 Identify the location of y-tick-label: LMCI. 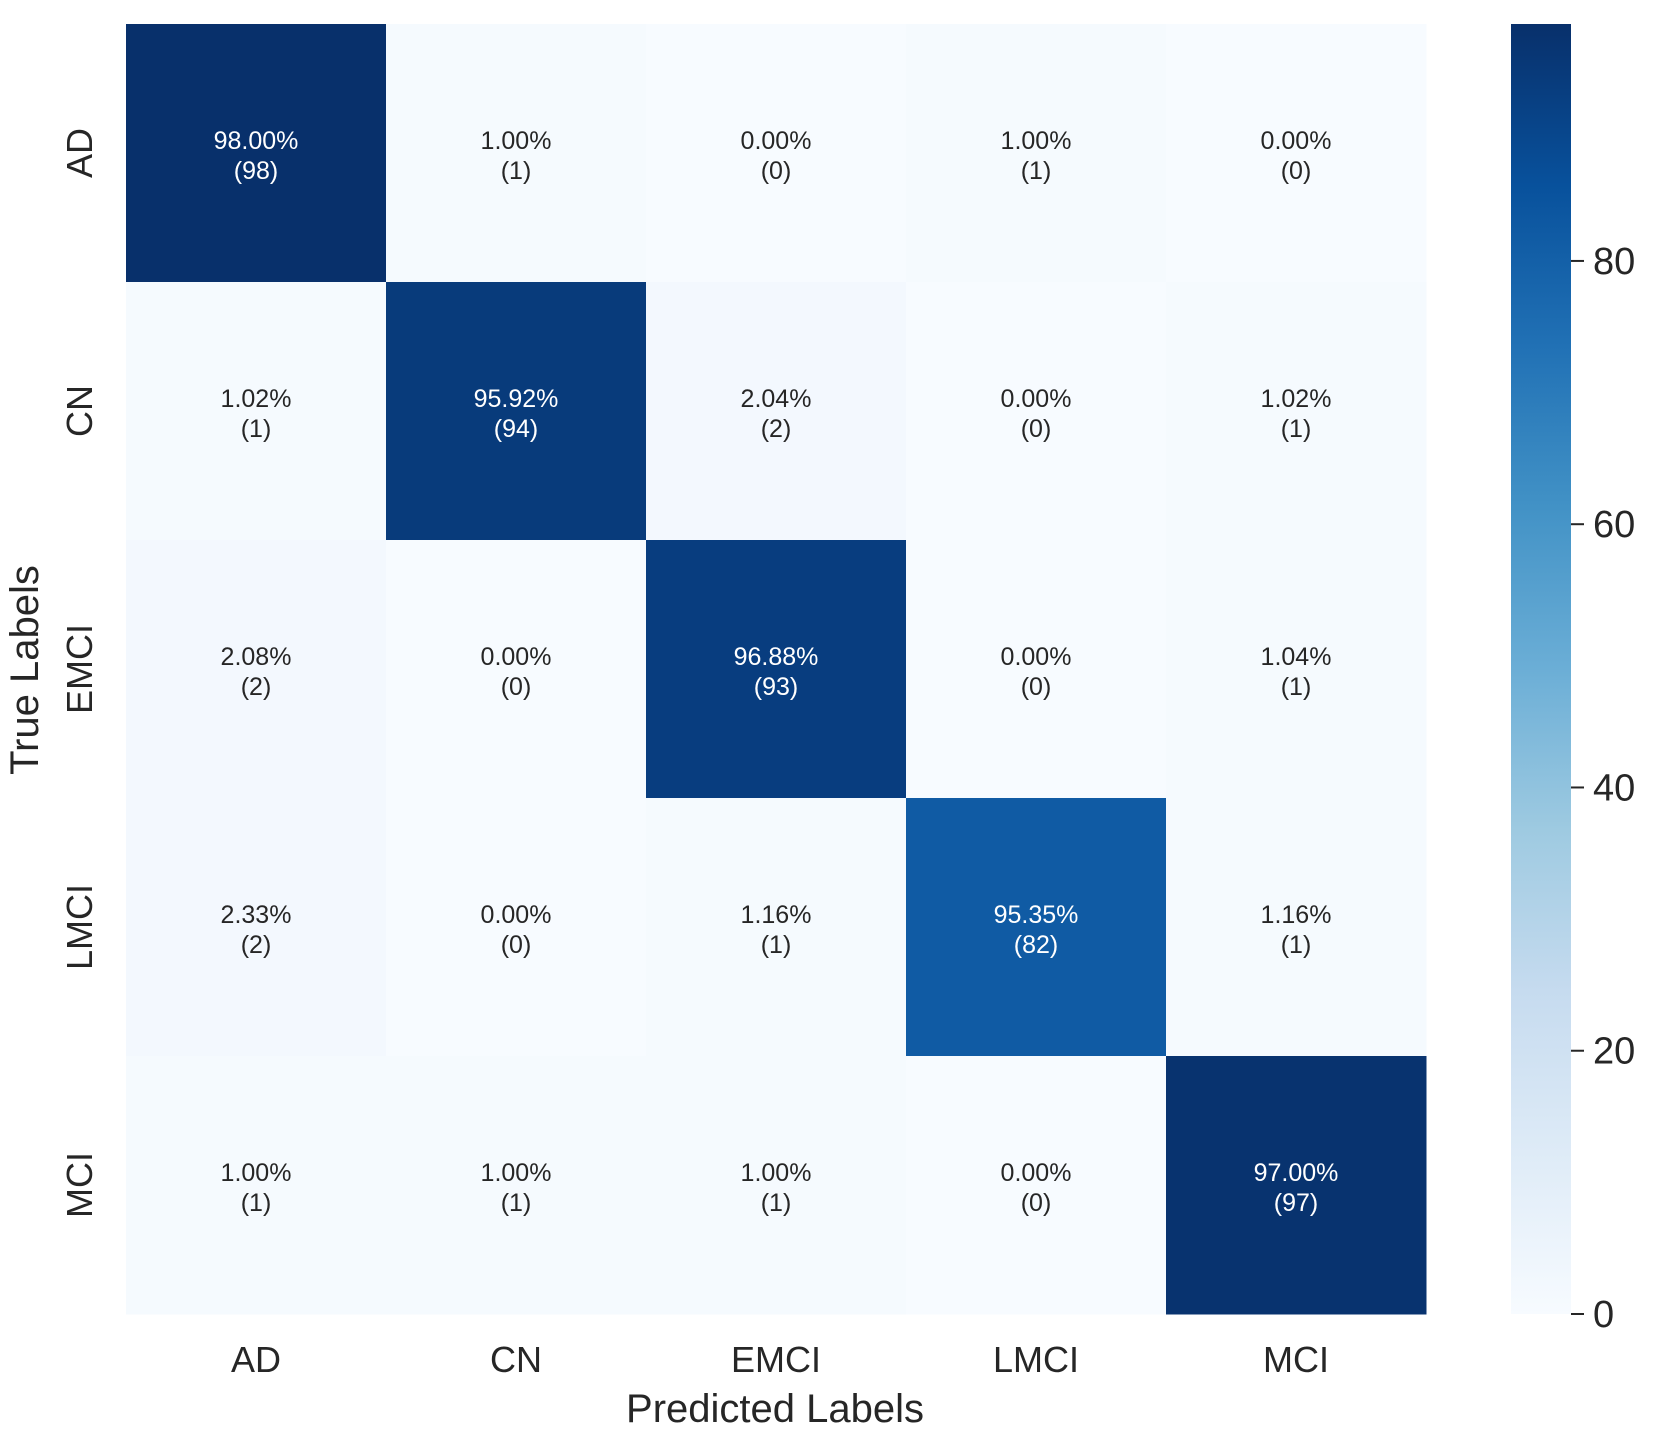
(79, 927).